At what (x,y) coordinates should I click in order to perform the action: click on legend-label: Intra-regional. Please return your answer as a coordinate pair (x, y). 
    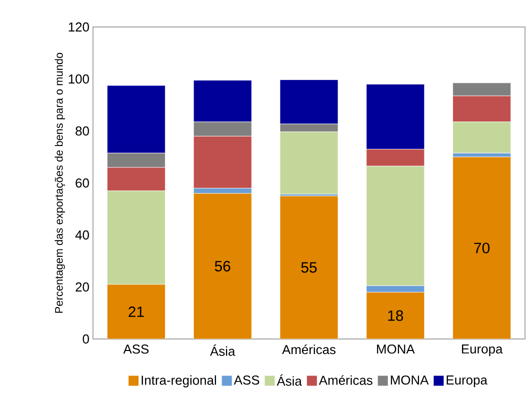
    Looking at the image, I should click on (179, 381).